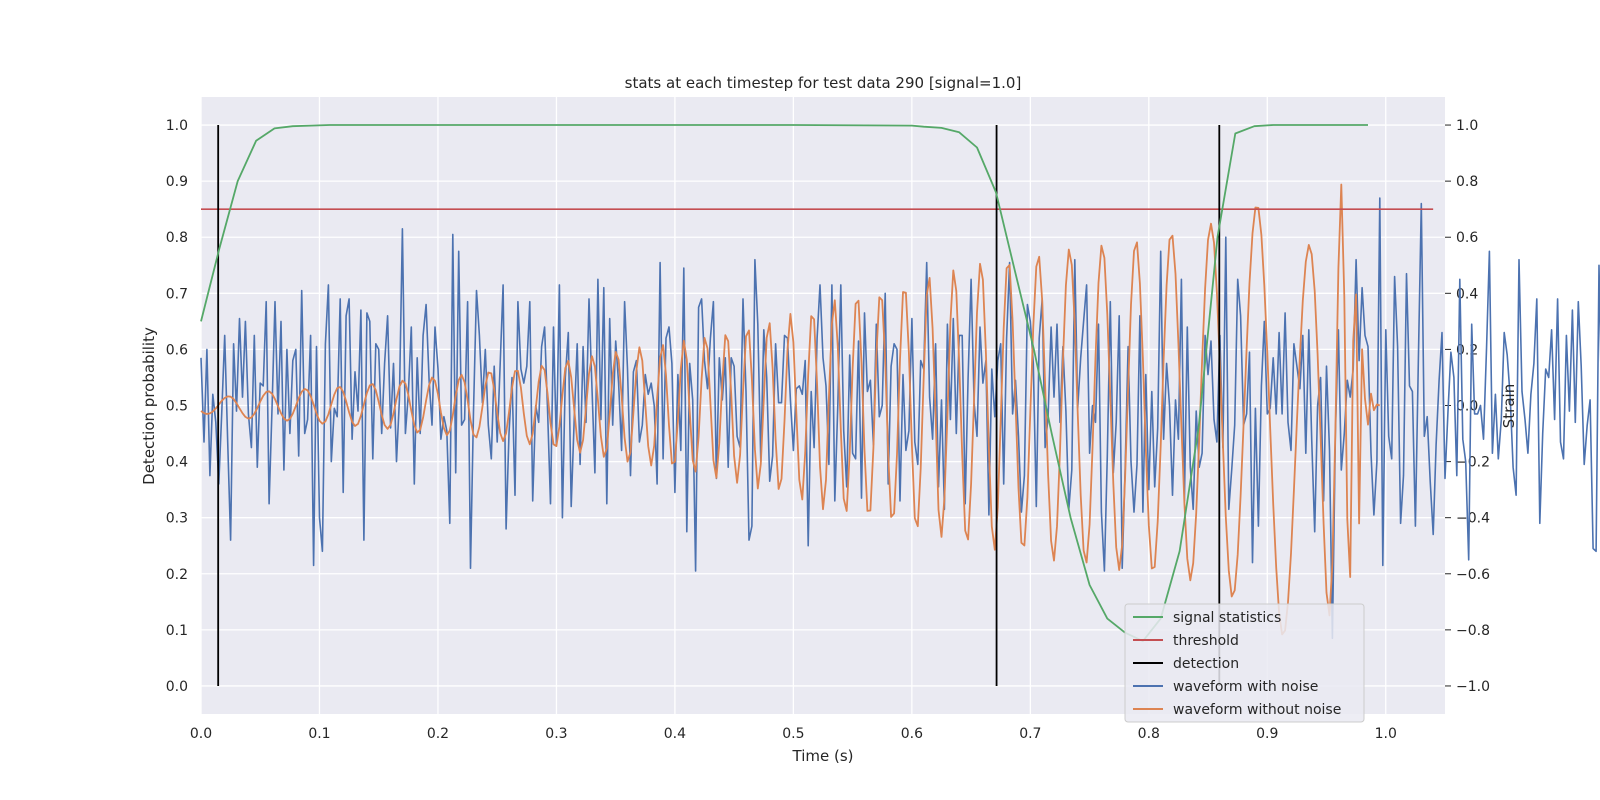 The height and width of the screenshot is (800, 1600). What do you see at coordinates (1245, 687) in the screenshot?
I see `legend-label-waveform-with-noise: waveform with noise` at bounding box center [1245, 687].